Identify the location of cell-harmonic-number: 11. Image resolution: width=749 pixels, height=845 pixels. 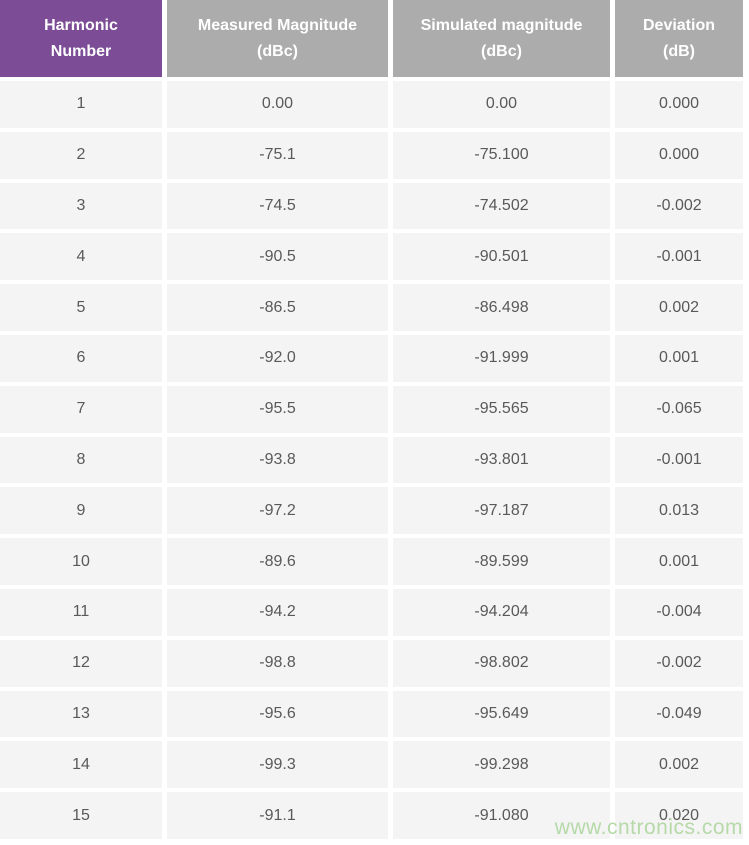
(81, 612).